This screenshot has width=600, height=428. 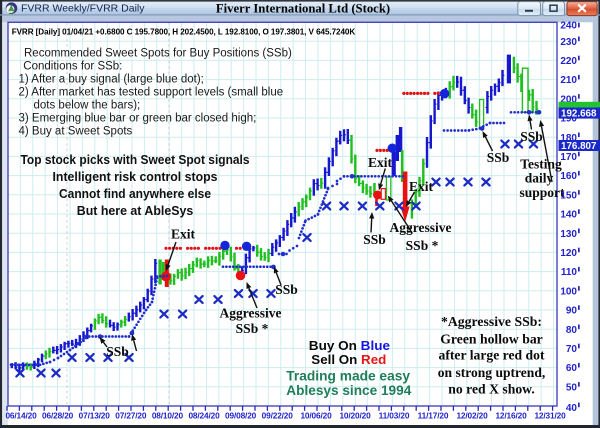 What do you see at coordinates (303, 9) in the screenshot?
I see `svg-text:Fiverr International Ltd (Stoc: Fiverr International Ltd (Stock)` at bounding box center [303, 9].